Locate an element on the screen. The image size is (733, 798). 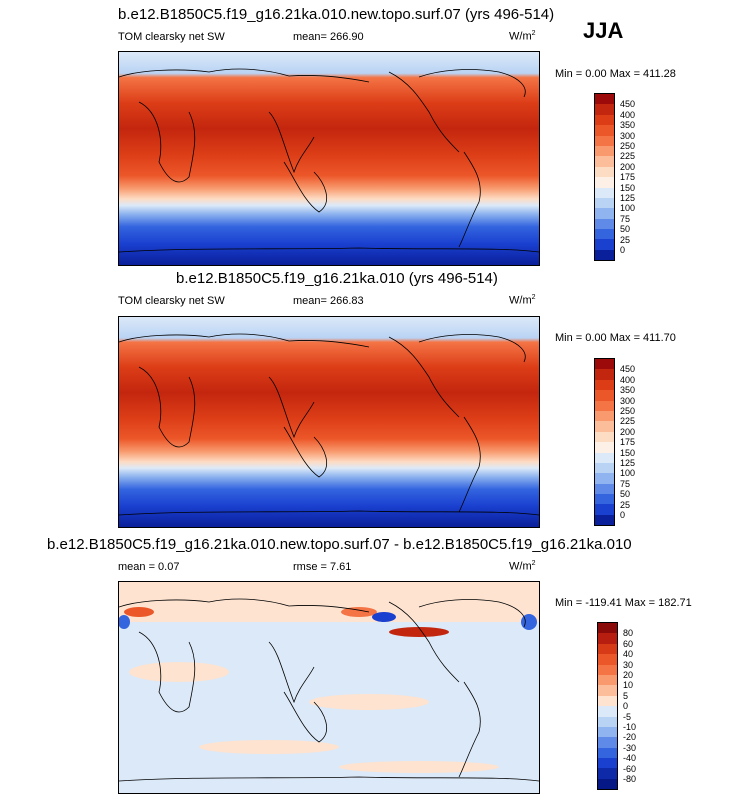
panel2-mean-label: mean= 266.83 is located at coordinates (328, 301).